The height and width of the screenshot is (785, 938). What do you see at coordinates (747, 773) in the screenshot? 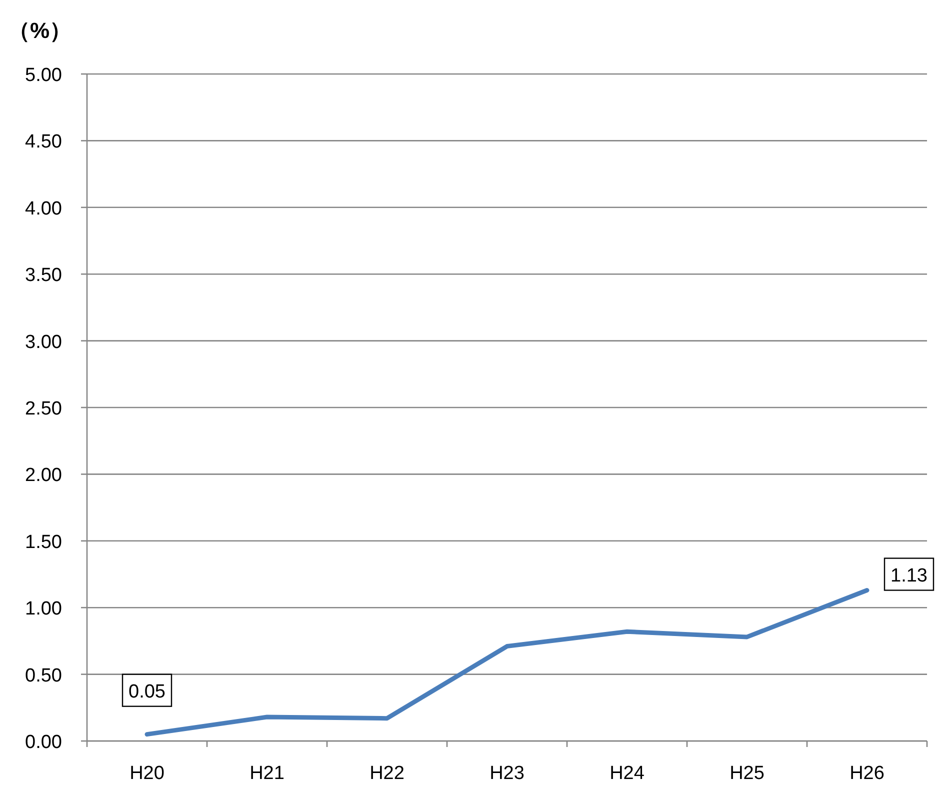
I see `x-tick-label: H25` at bounding box center [747, 773].